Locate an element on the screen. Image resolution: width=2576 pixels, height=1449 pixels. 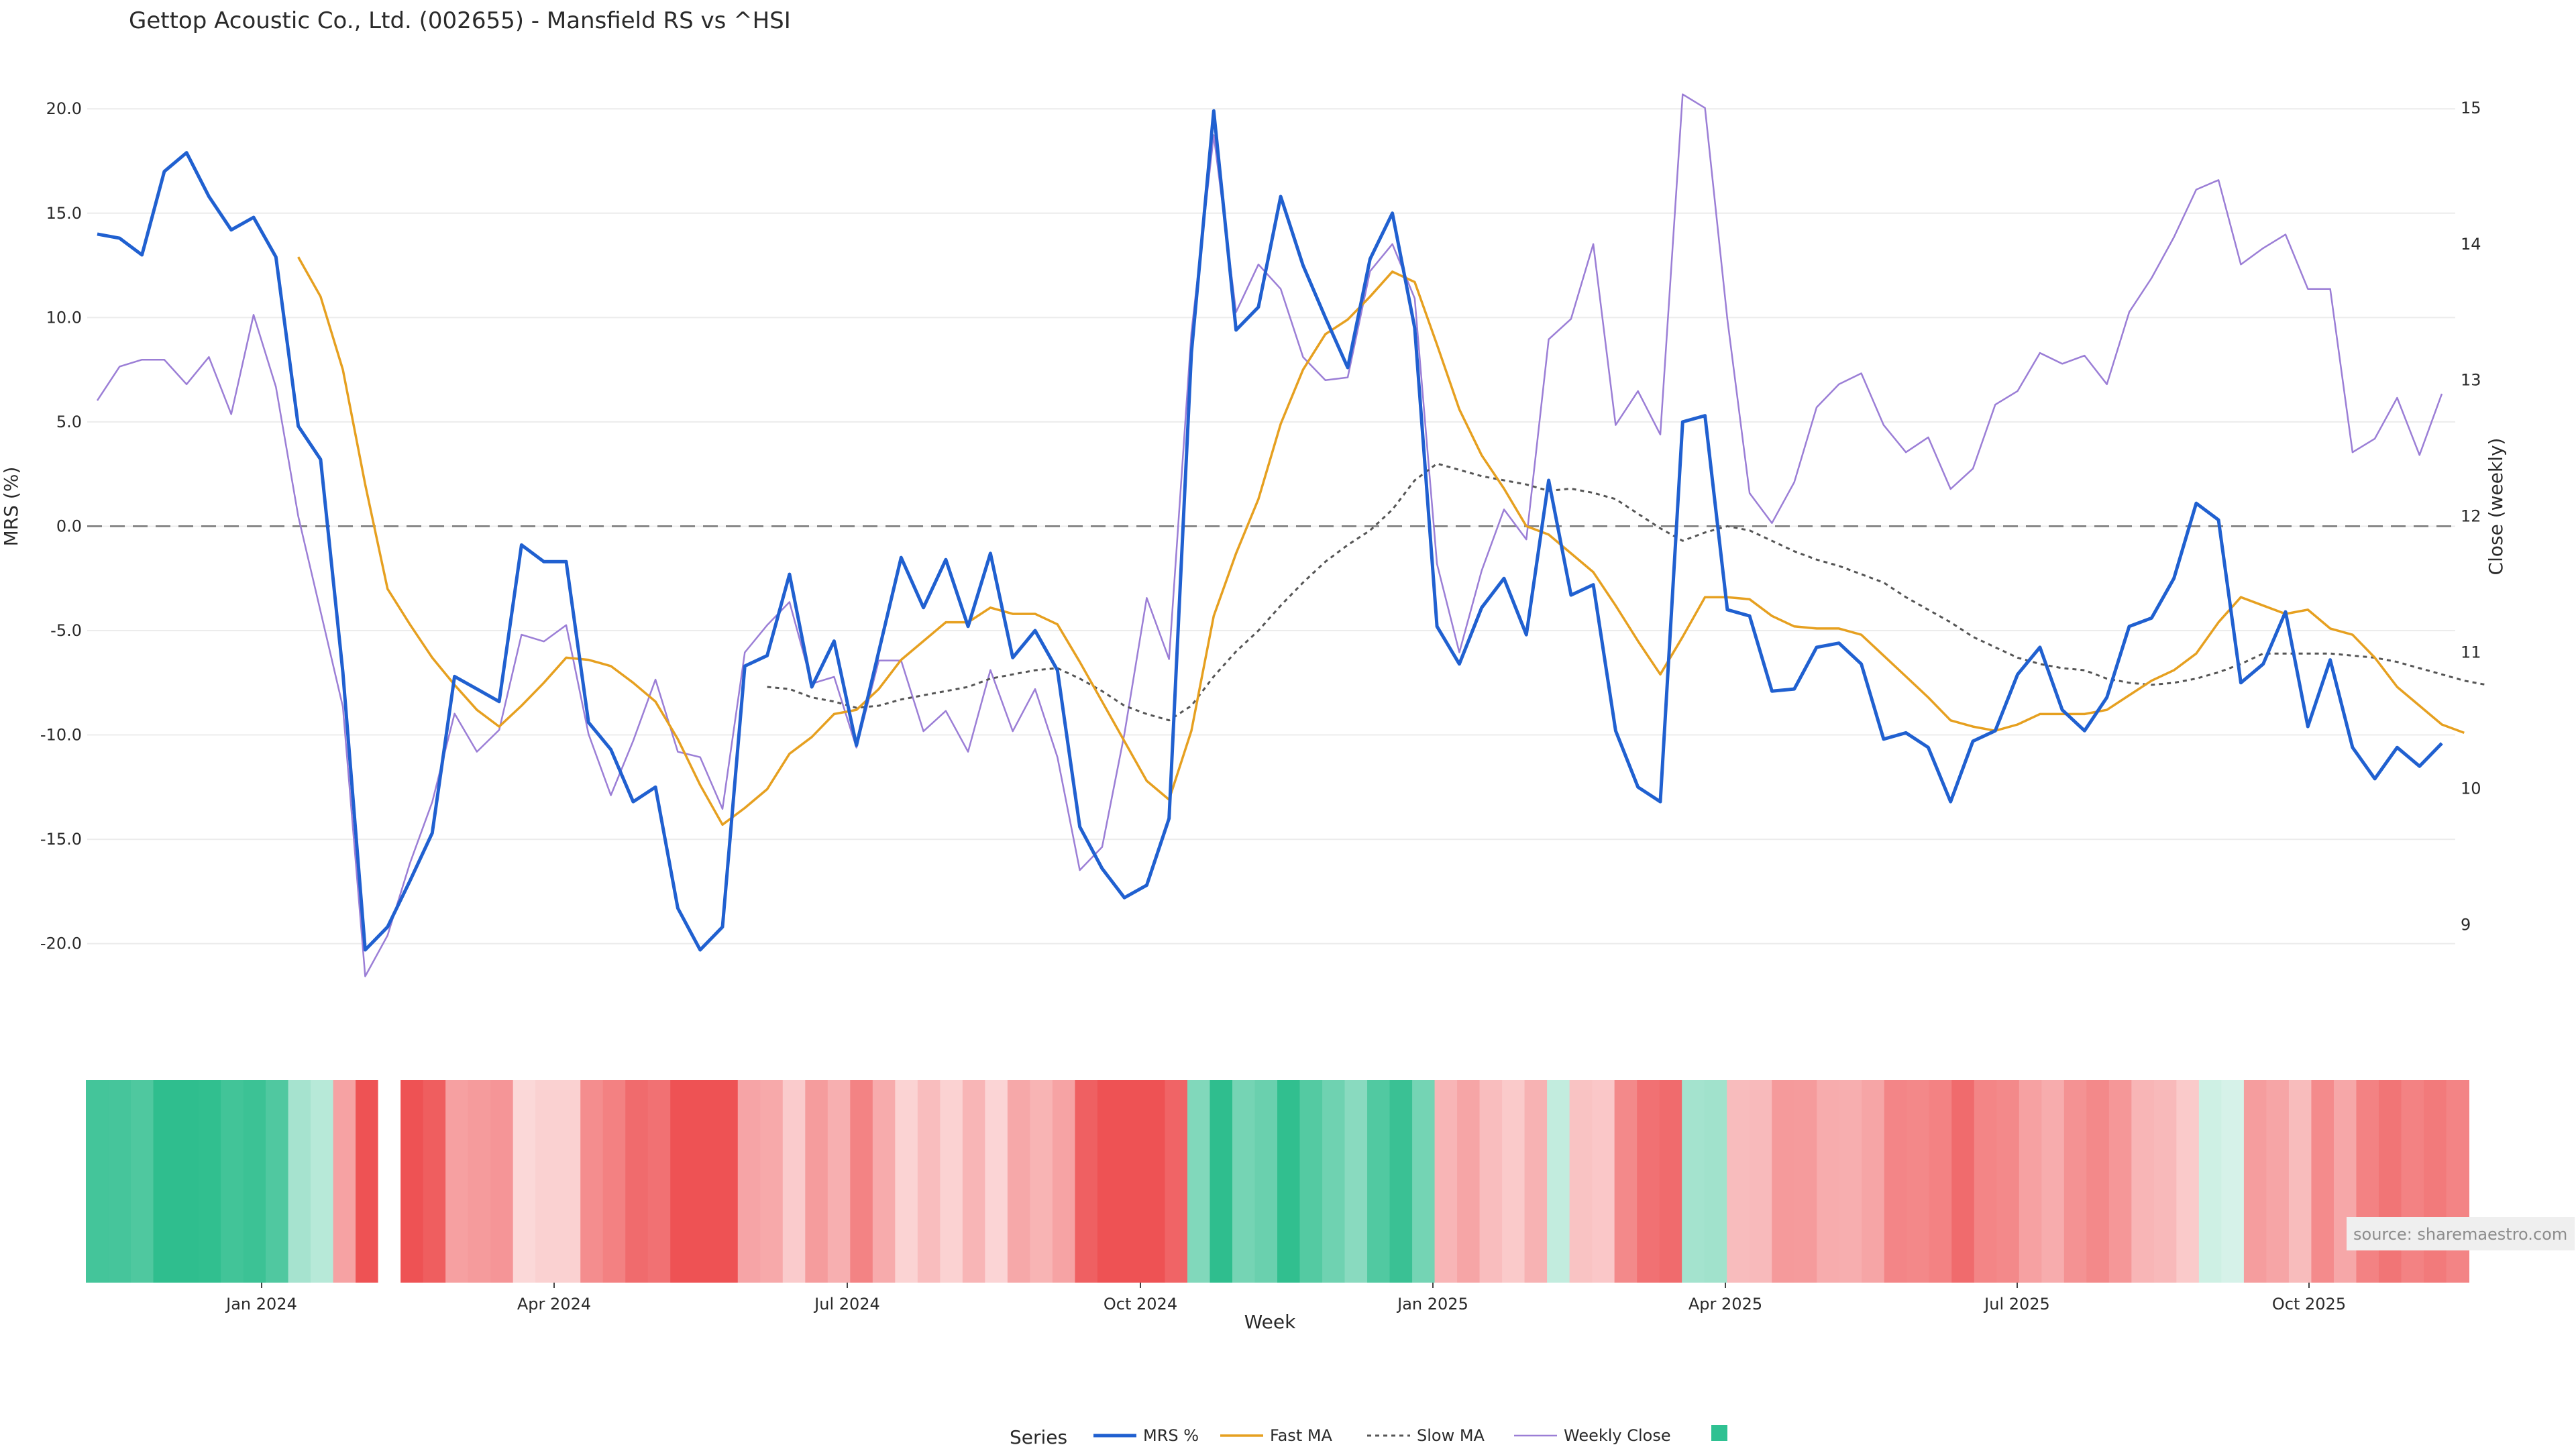
right-tick-2: 13 is located at coordinates (2471, 380).